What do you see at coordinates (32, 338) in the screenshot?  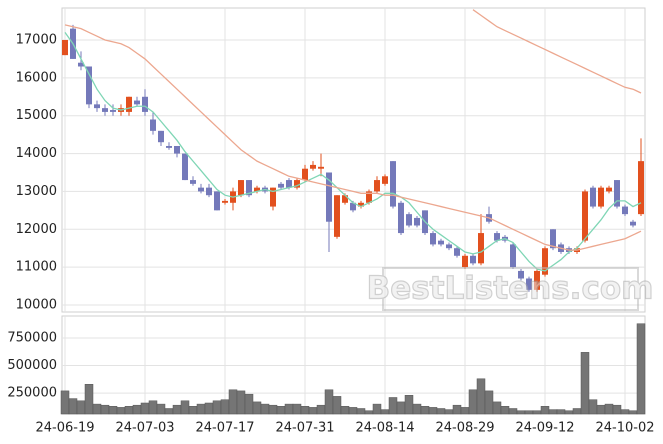 I see `y-tick-label: 750000` at bounding box center [32, 338].